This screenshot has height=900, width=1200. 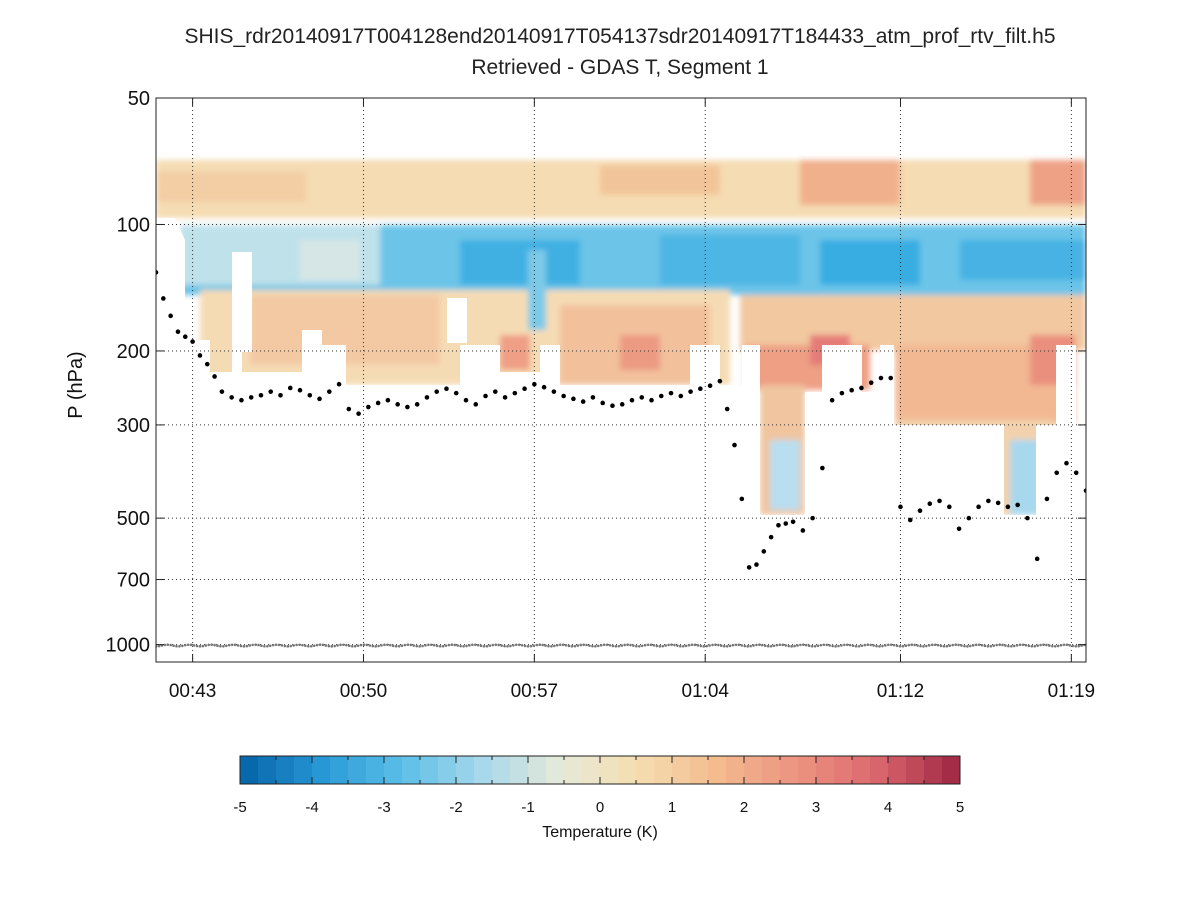 I want to click on colorbar-tick-label: 1, so click(x=672, y=807).